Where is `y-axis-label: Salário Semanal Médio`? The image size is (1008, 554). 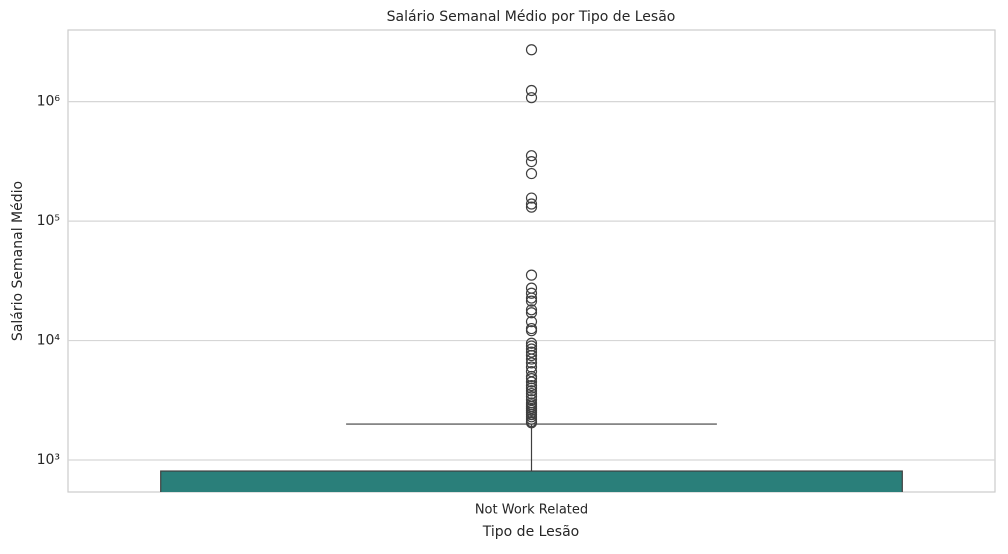 y-axis-label: Salário Semanal Médio is located at coordinates (18, 261).